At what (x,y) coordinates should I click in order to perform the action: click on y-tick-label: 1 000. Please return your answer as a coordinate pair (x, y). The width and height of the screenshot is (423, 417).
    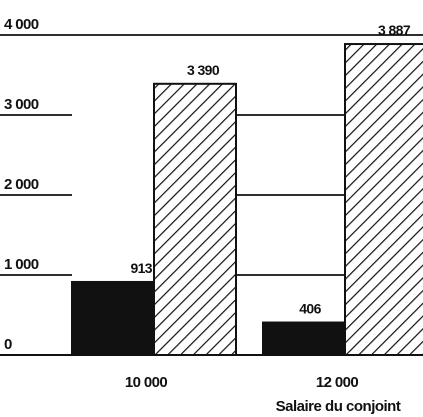
    Looking at the image, I should click on (21, 264).